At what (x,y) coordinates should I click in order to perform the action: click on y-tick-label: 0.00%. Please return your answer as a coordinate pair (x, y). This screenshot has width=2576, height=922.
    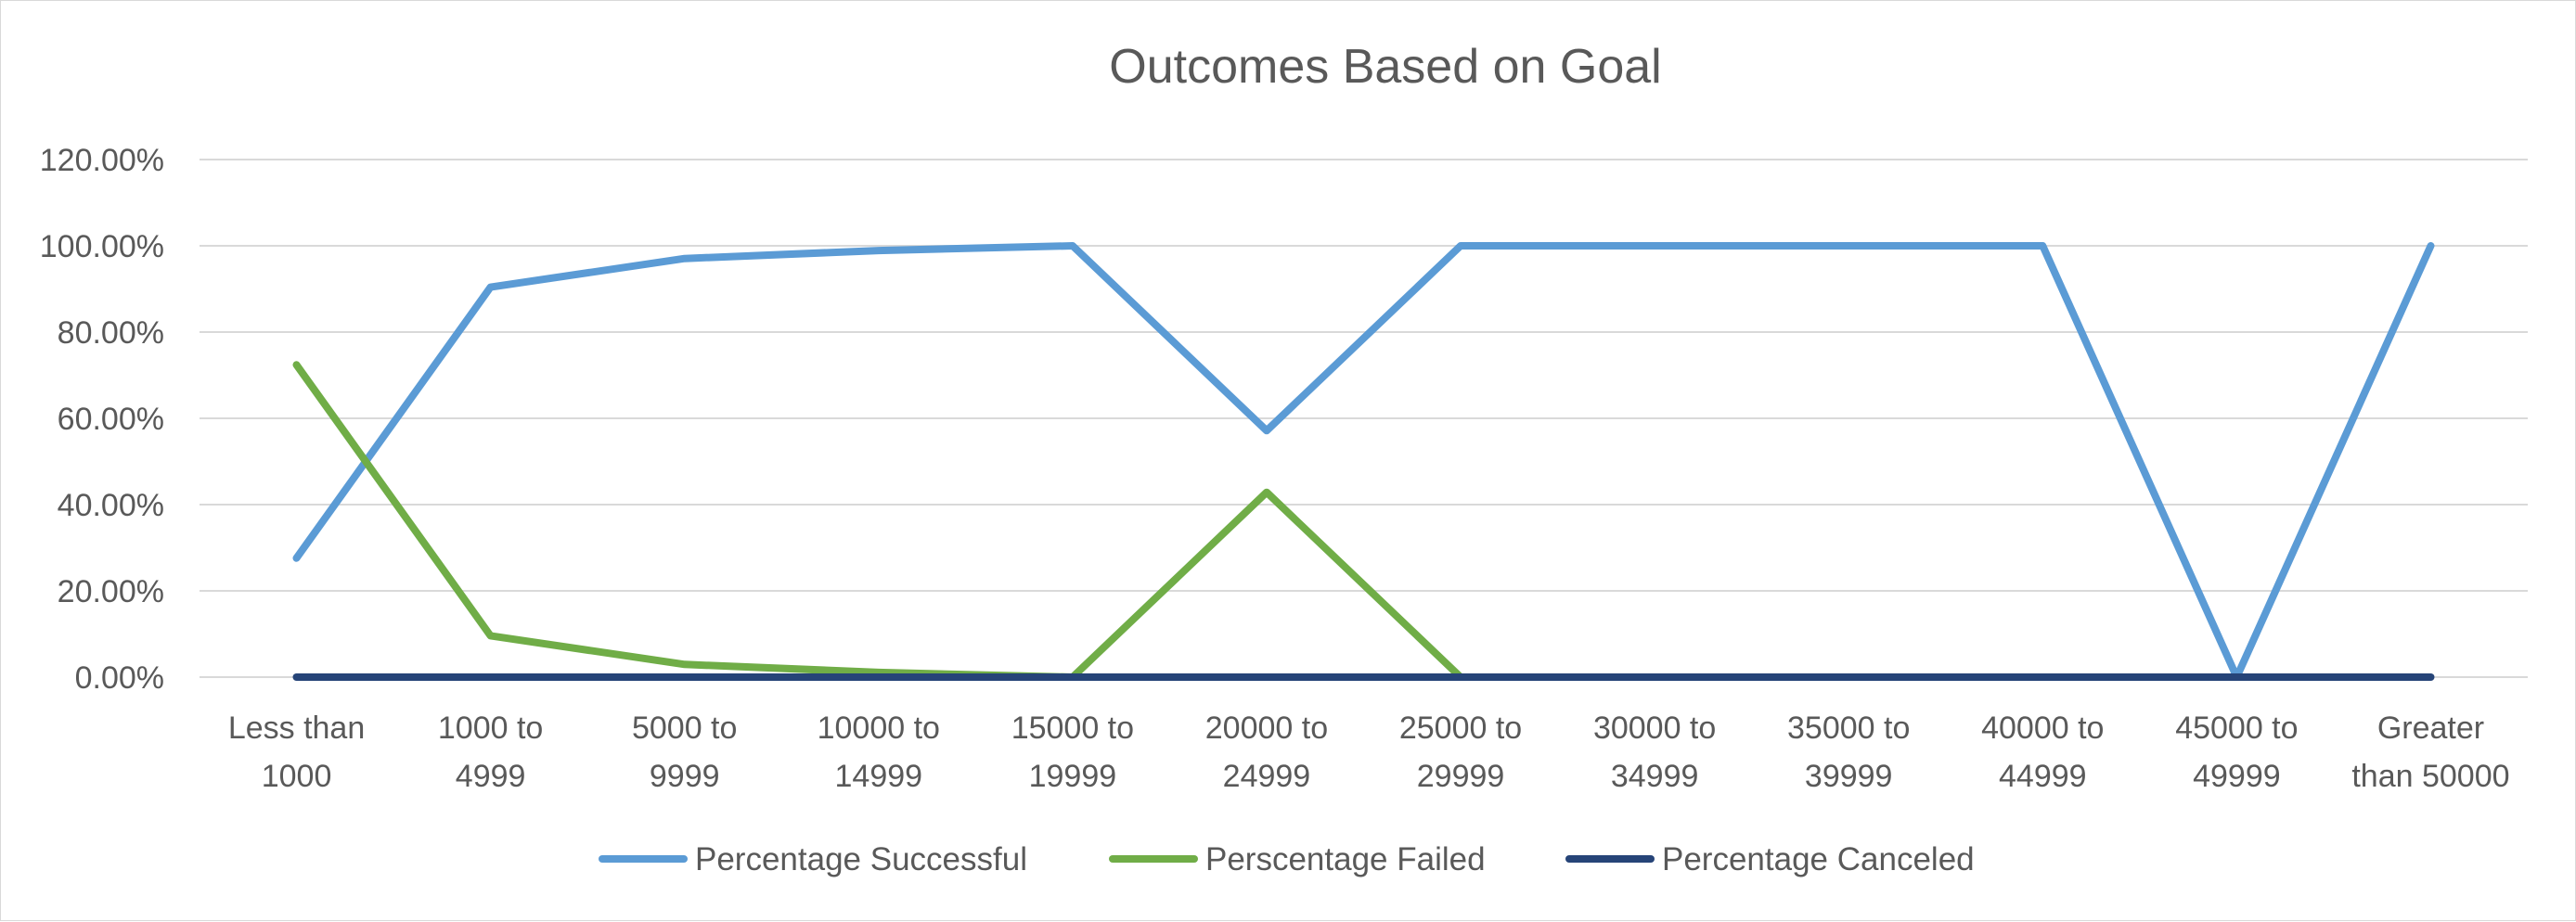
    Looking at the image, I should click on (120, 678).